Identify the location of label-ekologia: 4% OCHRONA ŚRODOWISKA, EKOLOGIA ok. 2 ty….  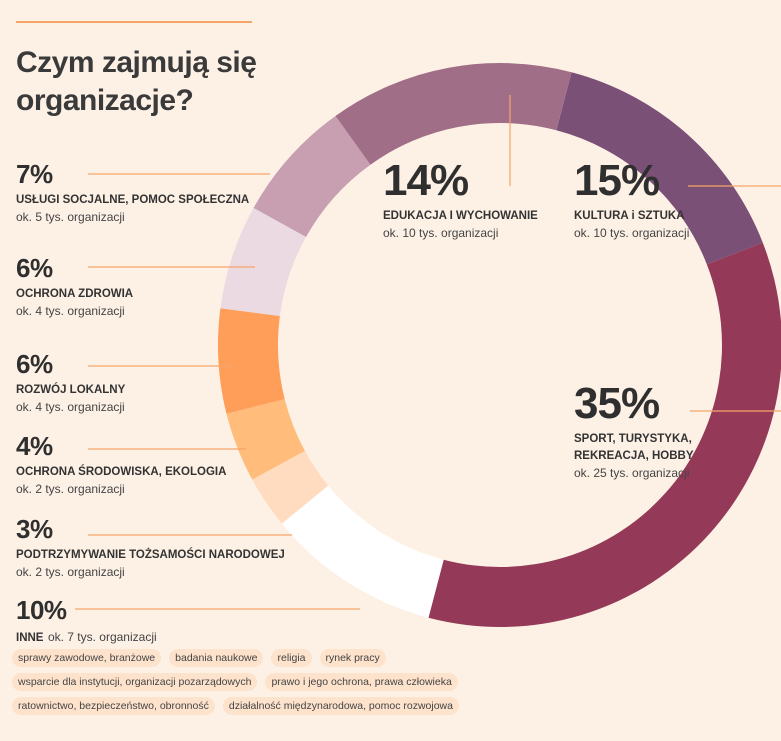
(121, 463).